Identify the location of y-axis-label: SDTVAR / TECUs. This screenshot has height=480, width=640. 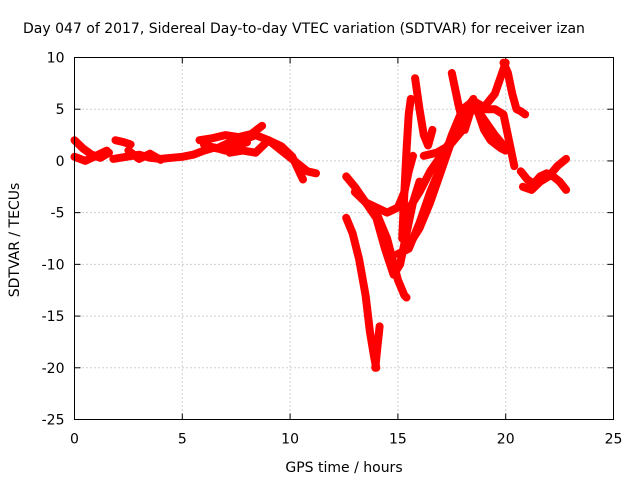
(15, 240).